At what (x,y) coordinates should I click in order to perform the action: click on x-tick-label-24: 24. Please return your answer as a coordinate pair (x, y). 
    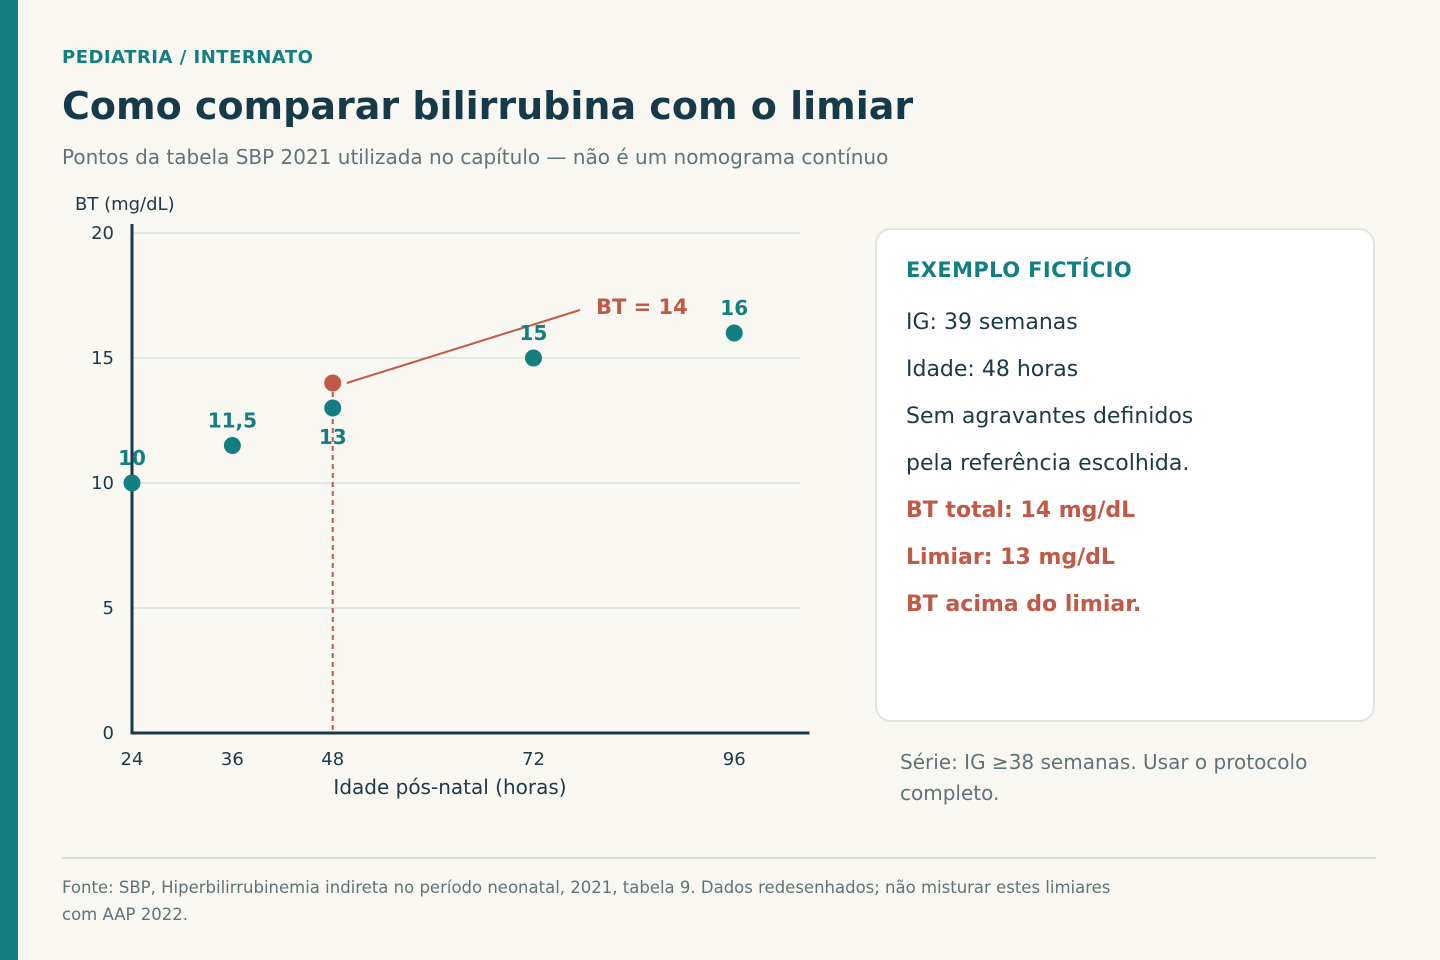
    Looking at the image, I should click on (132, 759).